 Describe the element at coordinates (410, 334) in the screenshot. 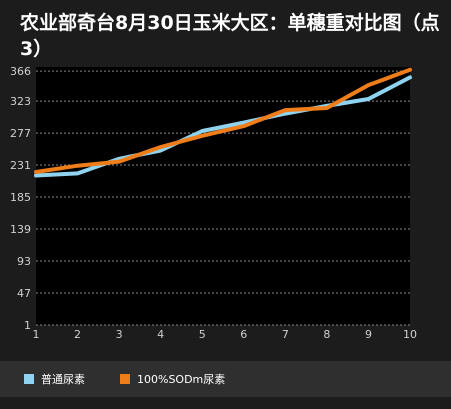

I see `x-tick-label-9: 10` at that location.